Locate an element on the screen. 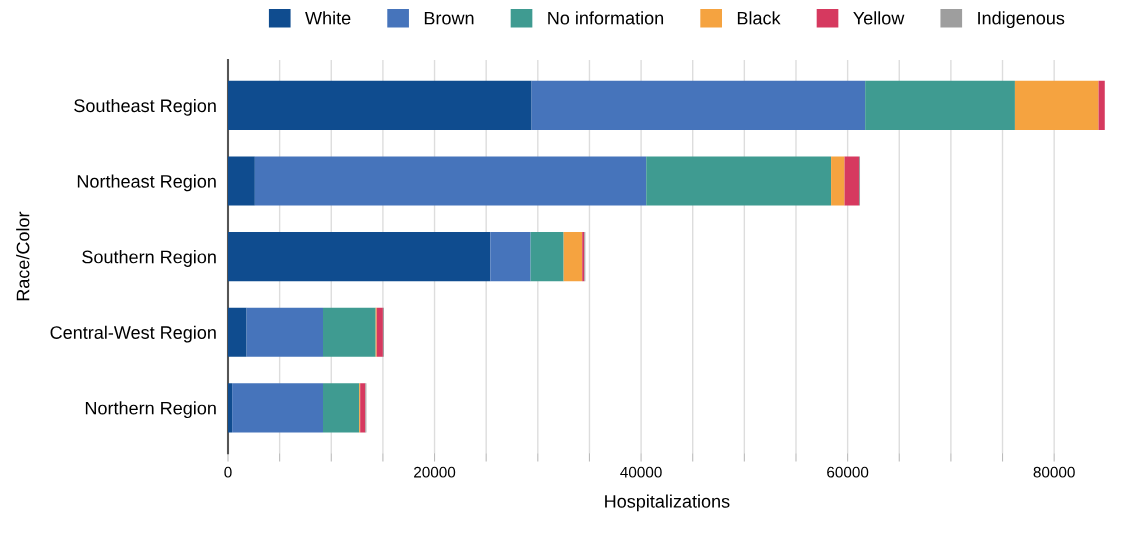 This screenshot has height=546, width=1140. legend-label: White is located at coordinates (328, 18).